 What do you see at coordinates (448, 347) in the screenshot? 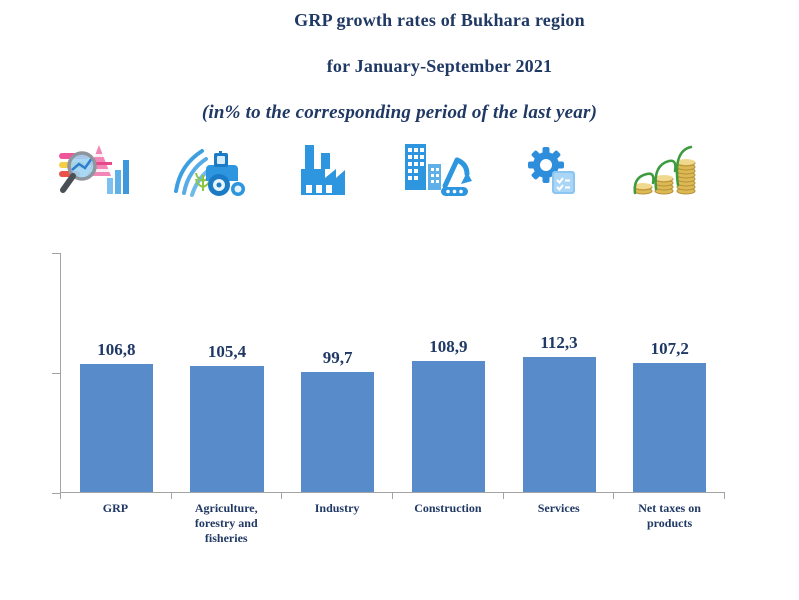
I see `bar-value-label: 108,9` at bounding box center [448, 347].